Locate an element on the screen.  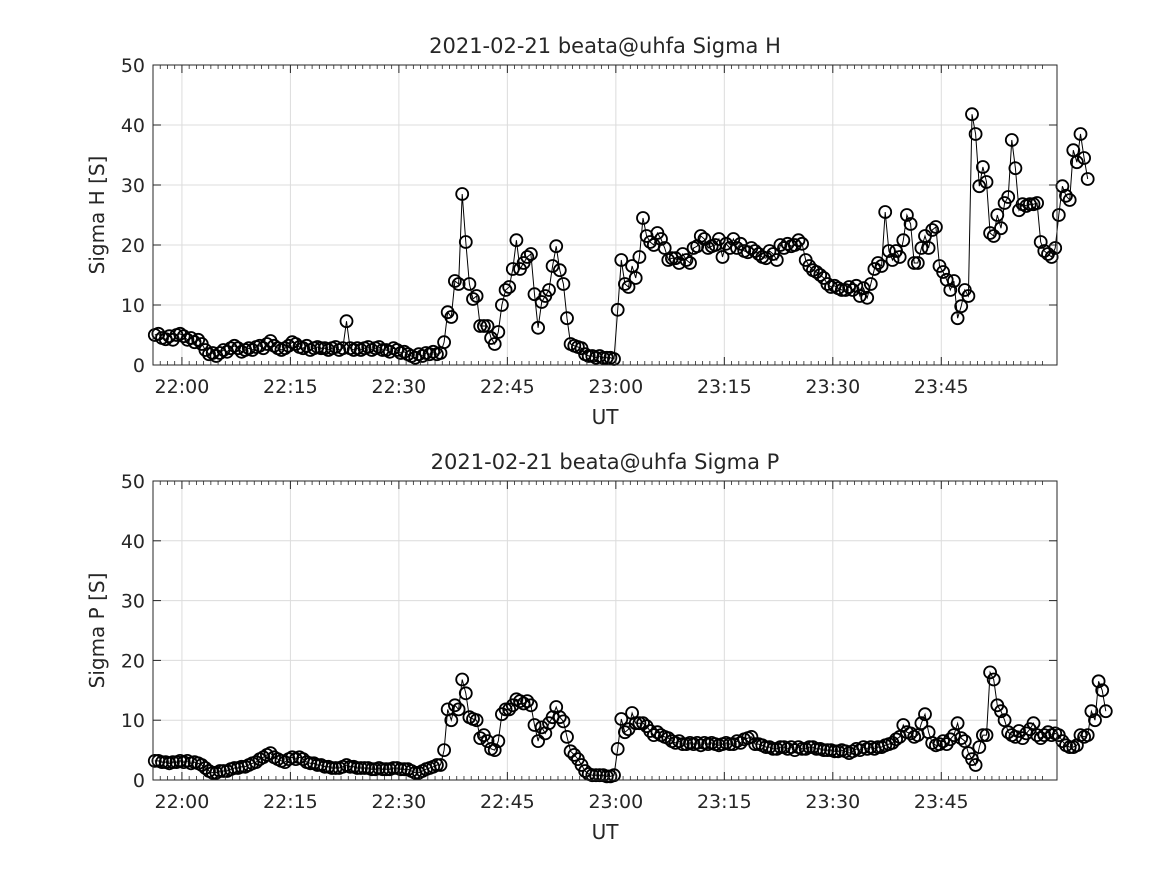
sigma-p-x-tick-label: 22:45 is located at coordinates (507, 802).